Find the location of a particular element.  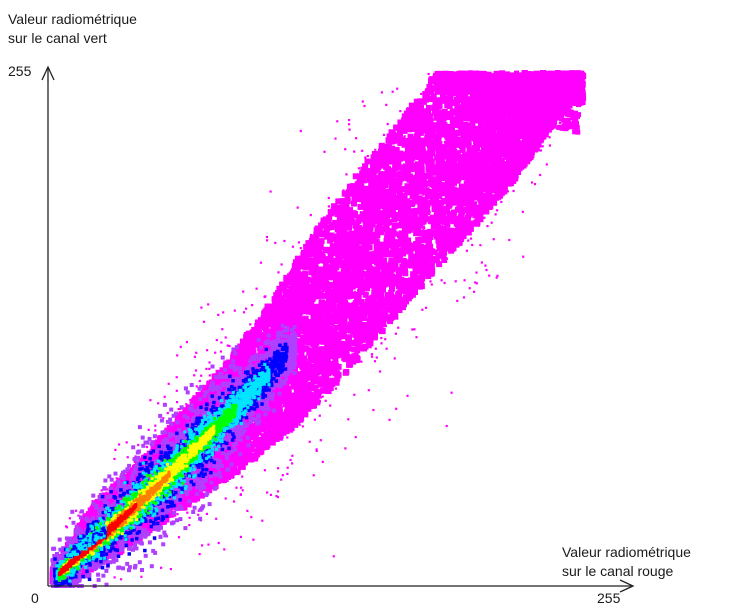

density-point-2044 is located at coordinates (295, 300).